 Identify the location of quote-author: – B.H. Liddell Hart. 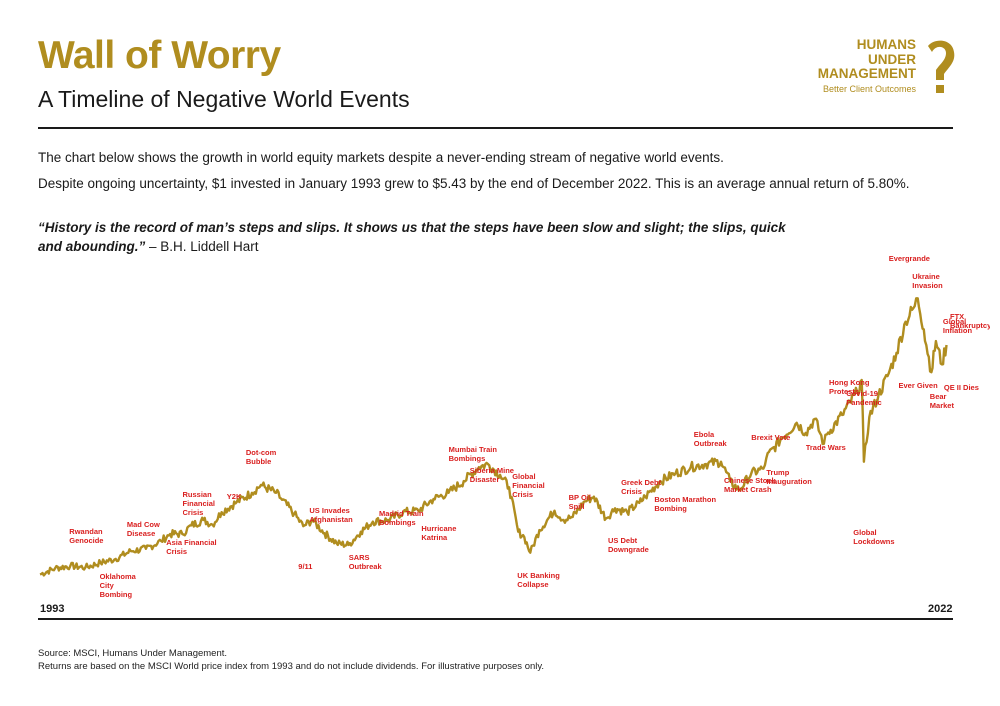
(202, 246).